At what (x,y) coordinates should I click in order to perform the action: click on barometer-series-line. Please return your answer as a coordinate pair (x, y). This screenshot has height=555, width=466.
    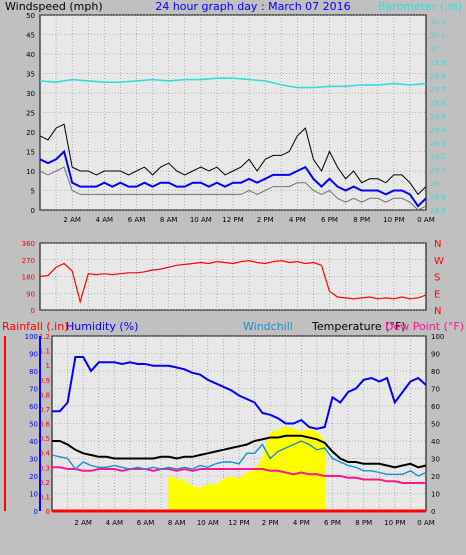
    Looking at the image, I should click on (233, 83).